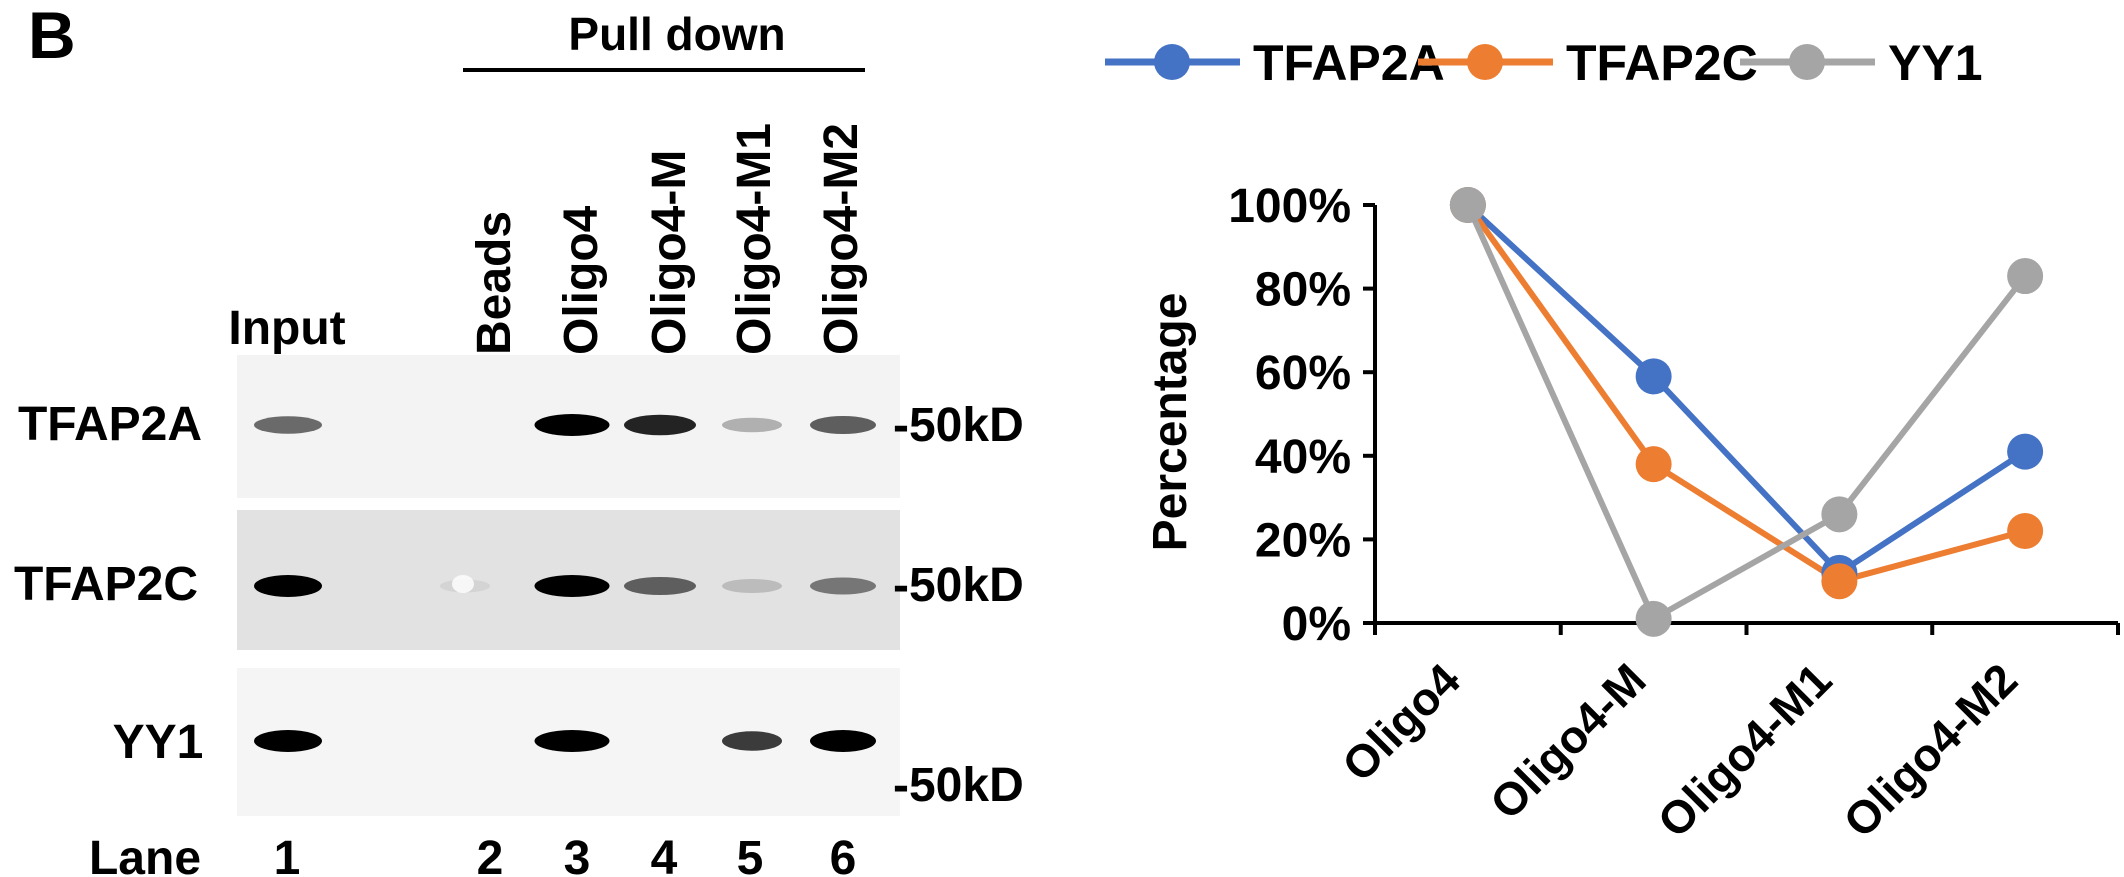 The image size is (2124, 877). Describe the element at coordinates (1930, 750) in the screenshot. I see `x-tick-label: Oligo4-M2` at that location.